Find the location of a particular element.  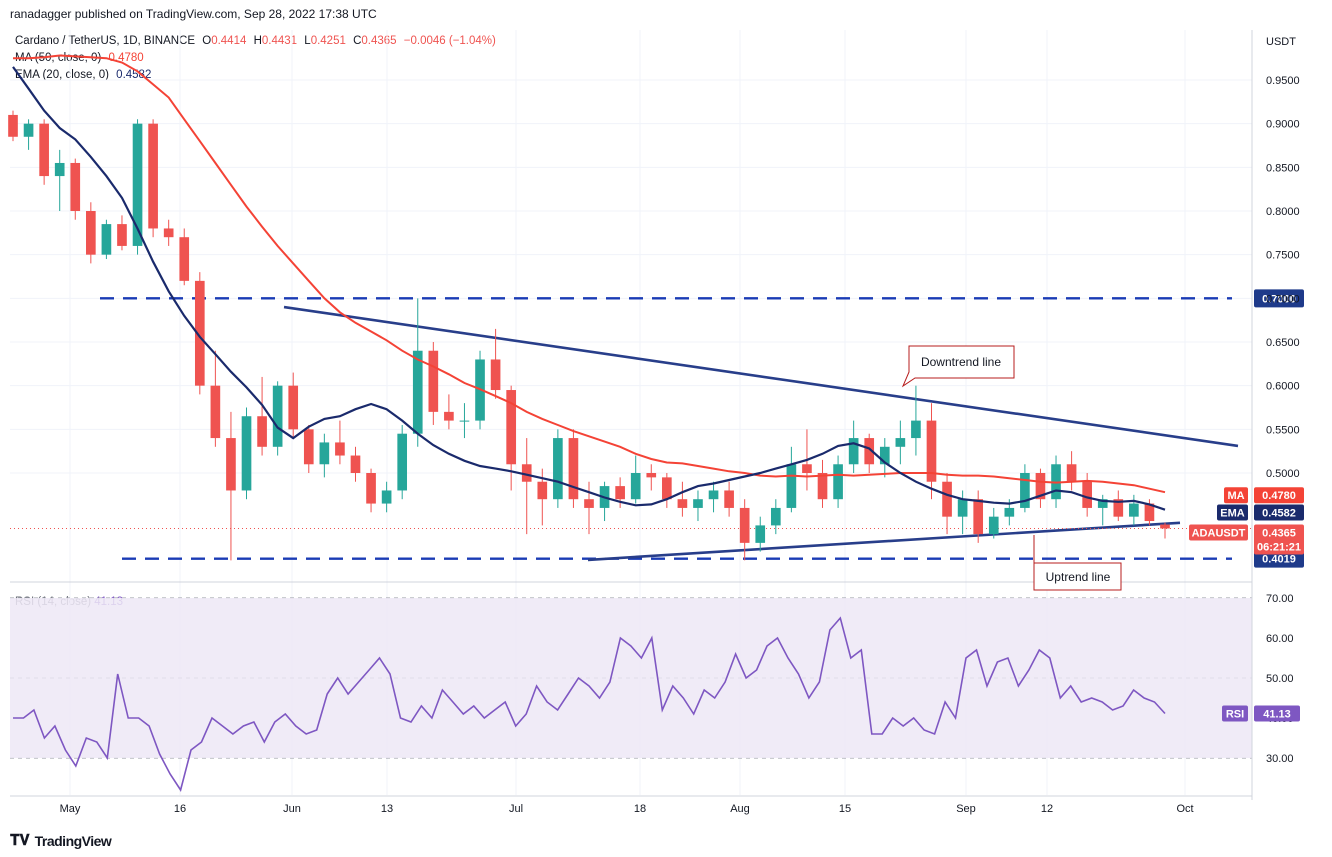

symbol-name: Cardano / TetherUS, 1D, BINANCE is located at coordinates (105, 41).